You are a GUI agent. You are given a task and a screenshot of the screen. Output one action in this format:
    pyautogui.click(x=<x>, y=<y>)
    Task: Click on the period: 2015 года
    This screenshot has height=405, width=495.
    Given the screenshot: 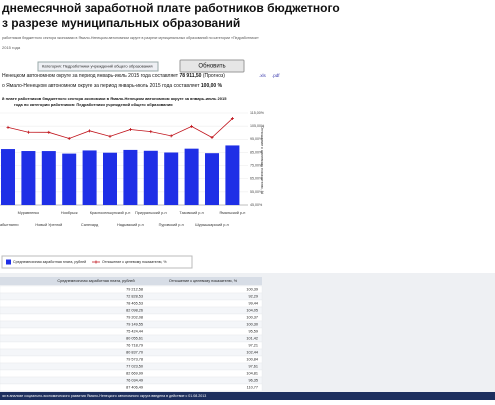 What is the action you would take?
    pyautogui.click(x=11, y=47)
    